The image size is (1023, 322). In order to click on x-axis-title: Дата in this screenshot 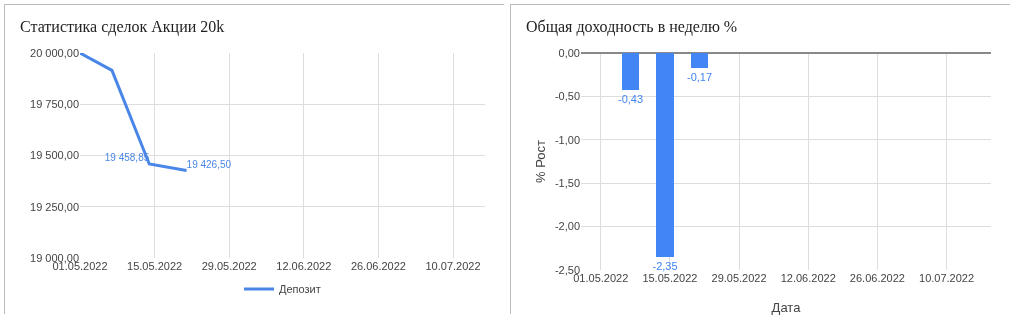, I will do `click(786, 307)`.